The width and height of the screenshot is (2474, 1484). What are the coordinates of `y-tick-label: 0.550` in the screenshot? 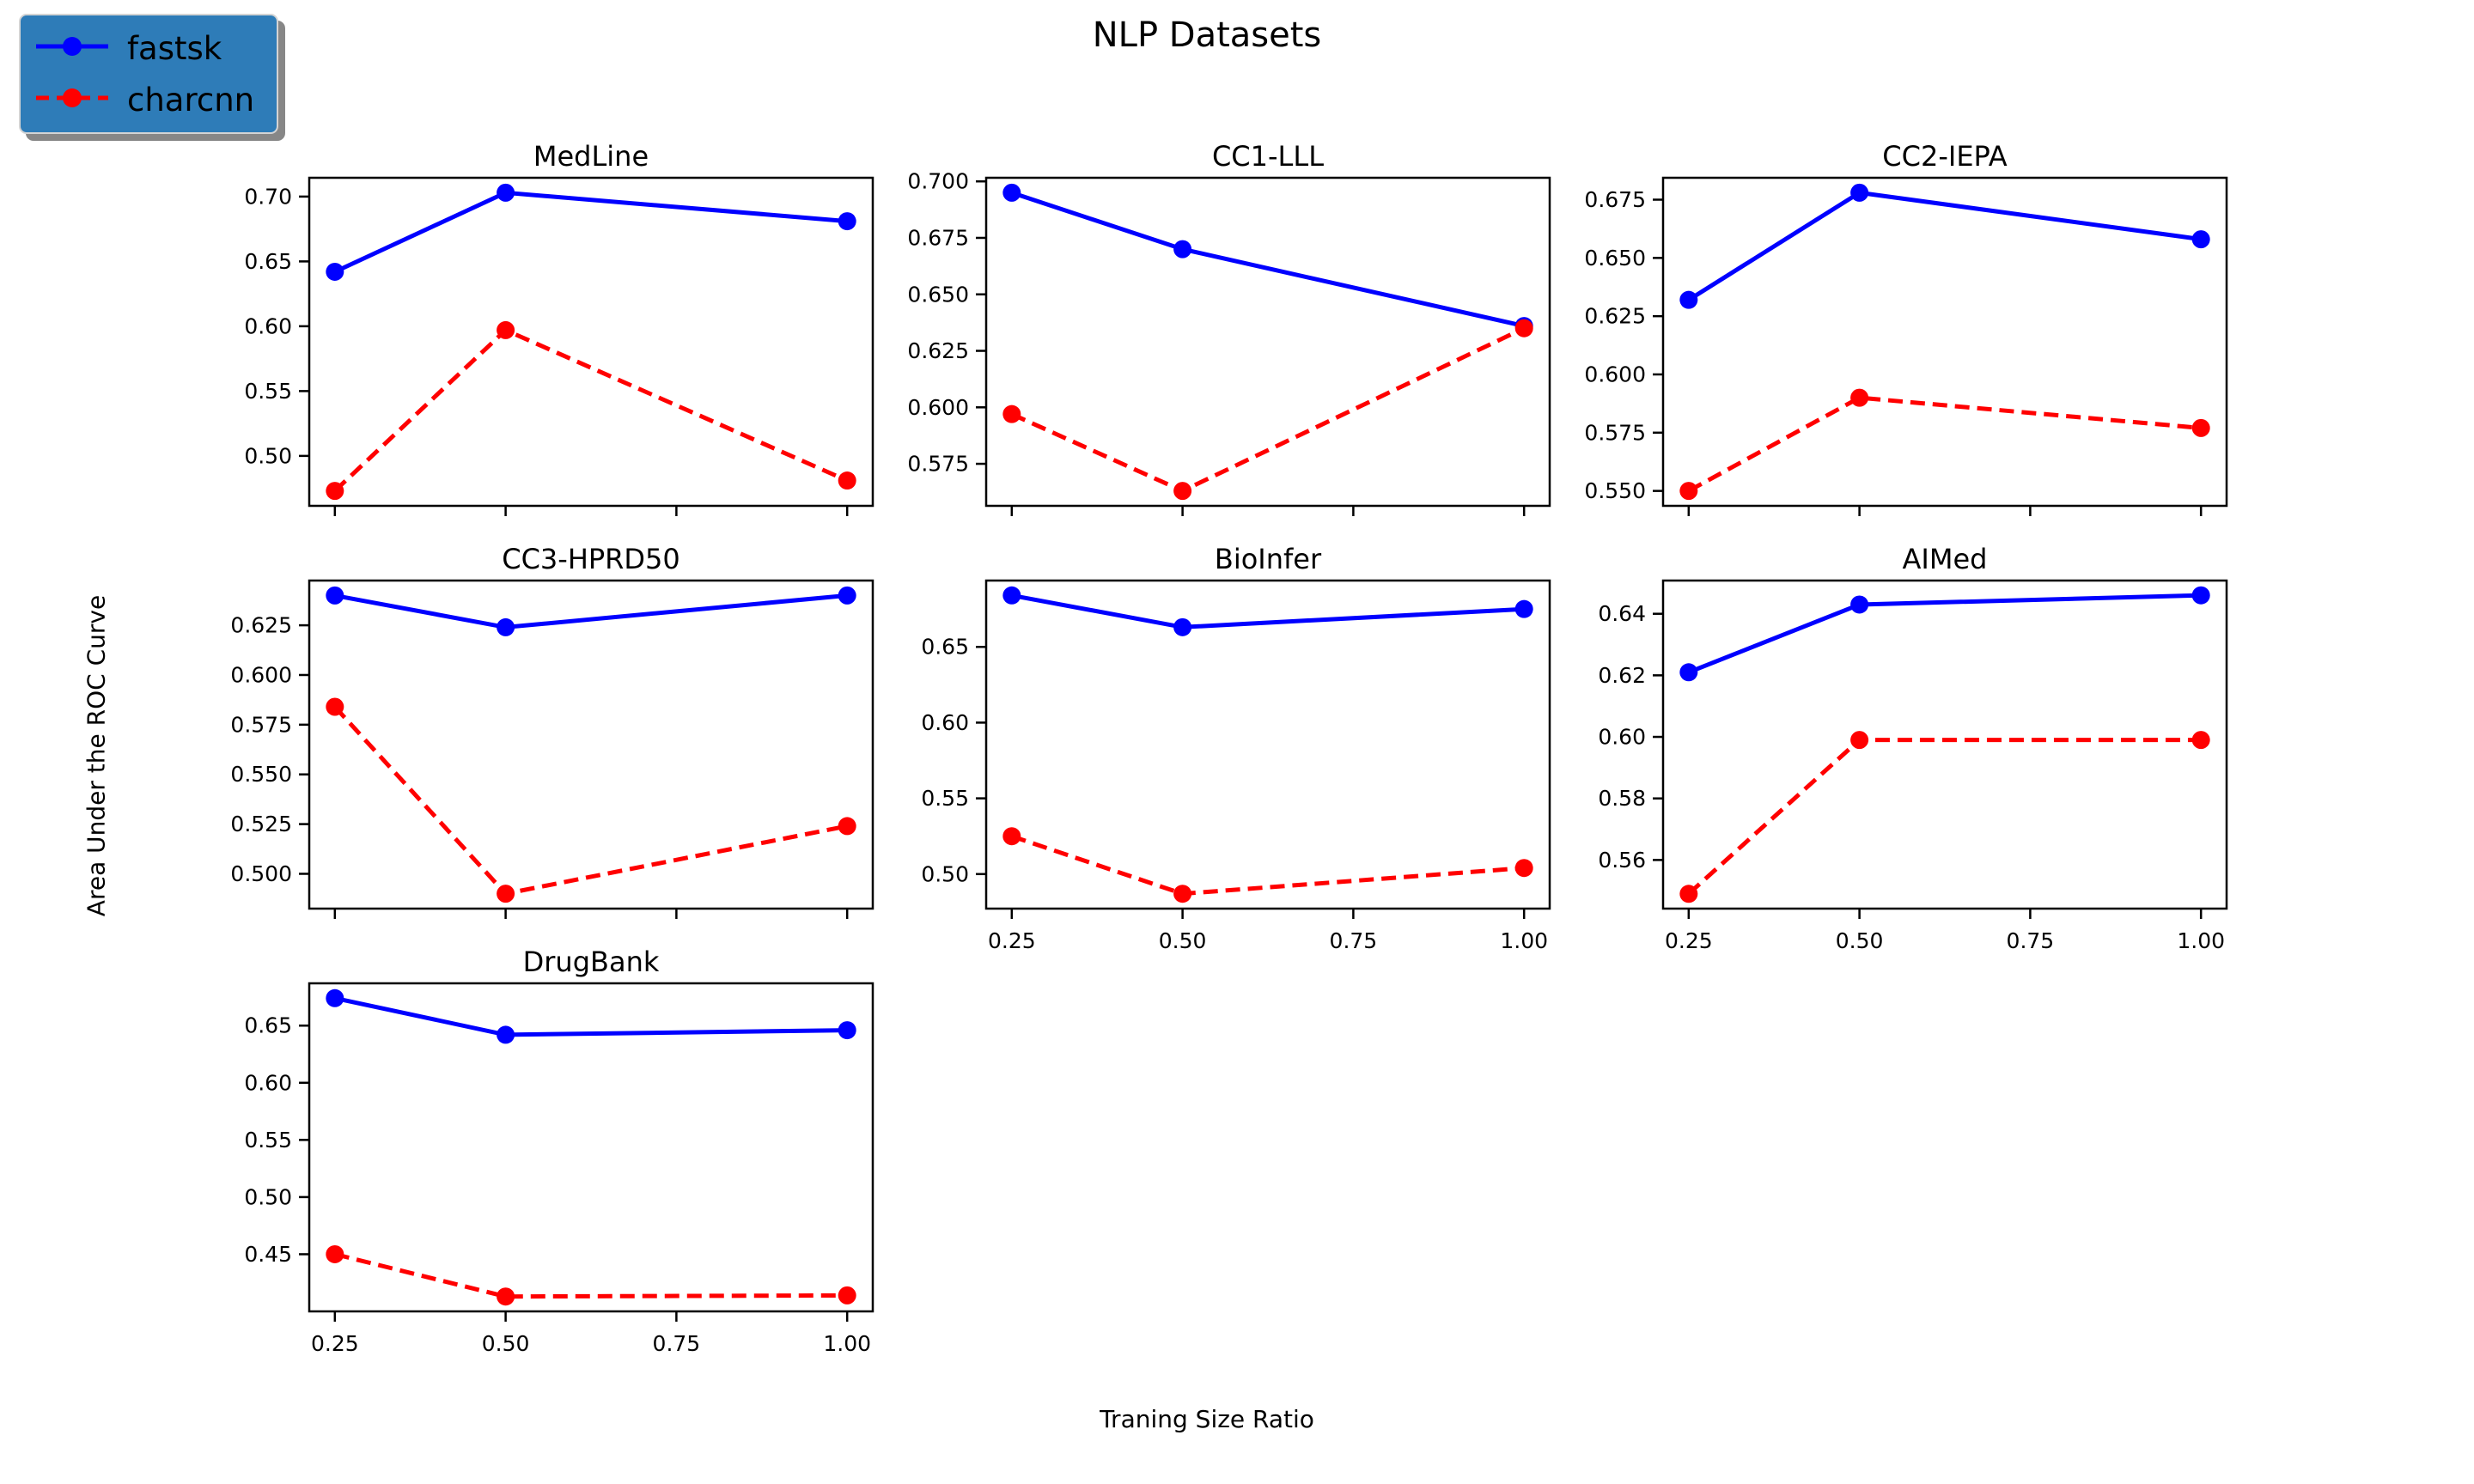 It's located at (261, 774).